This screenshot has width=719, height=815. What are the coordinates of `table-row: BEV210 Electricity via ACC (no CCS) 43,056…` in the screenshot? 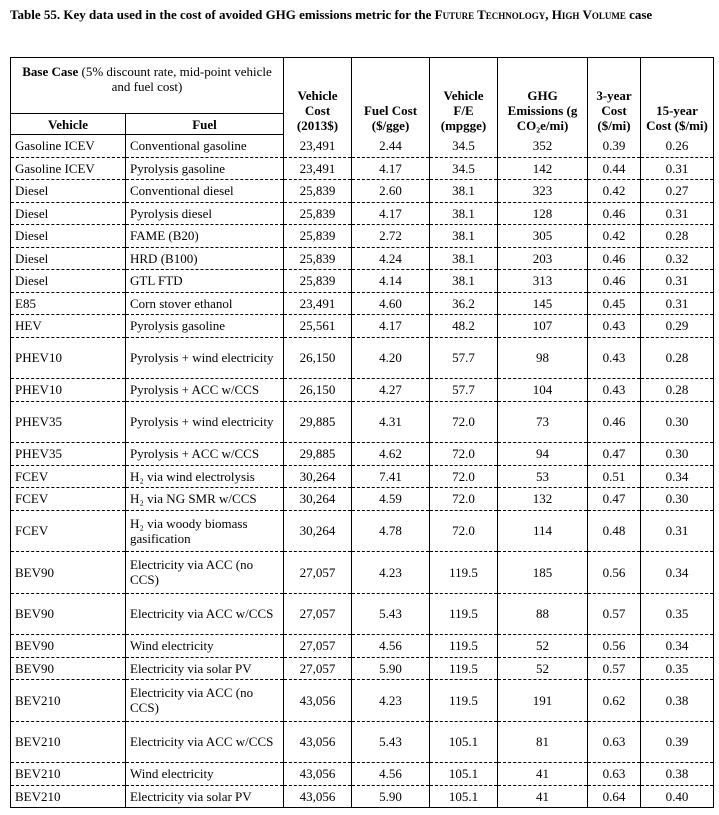 It's located at (362, 700).